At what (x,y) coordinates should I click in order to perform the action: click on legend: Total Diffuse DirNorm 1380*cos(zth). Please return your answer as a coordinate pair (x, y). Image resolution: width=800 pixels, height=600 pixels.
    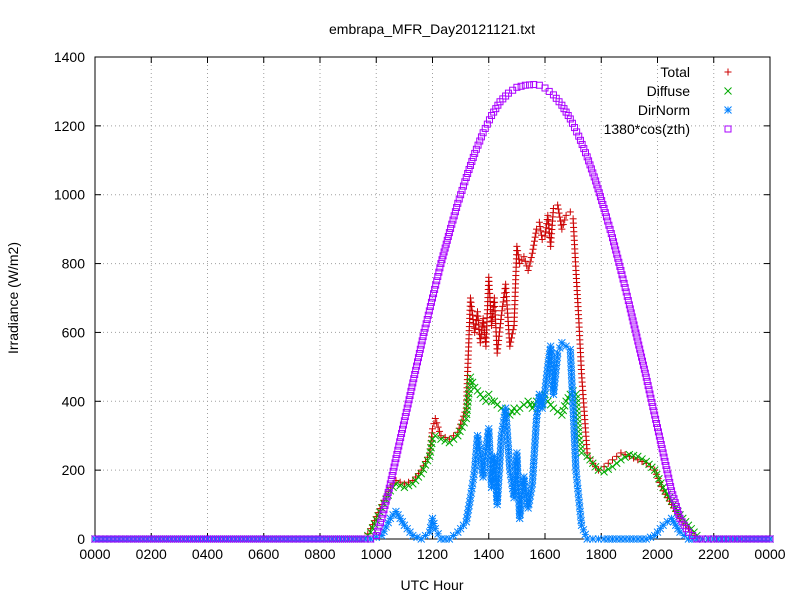
    Looking at the image, I should click on (668, 100).